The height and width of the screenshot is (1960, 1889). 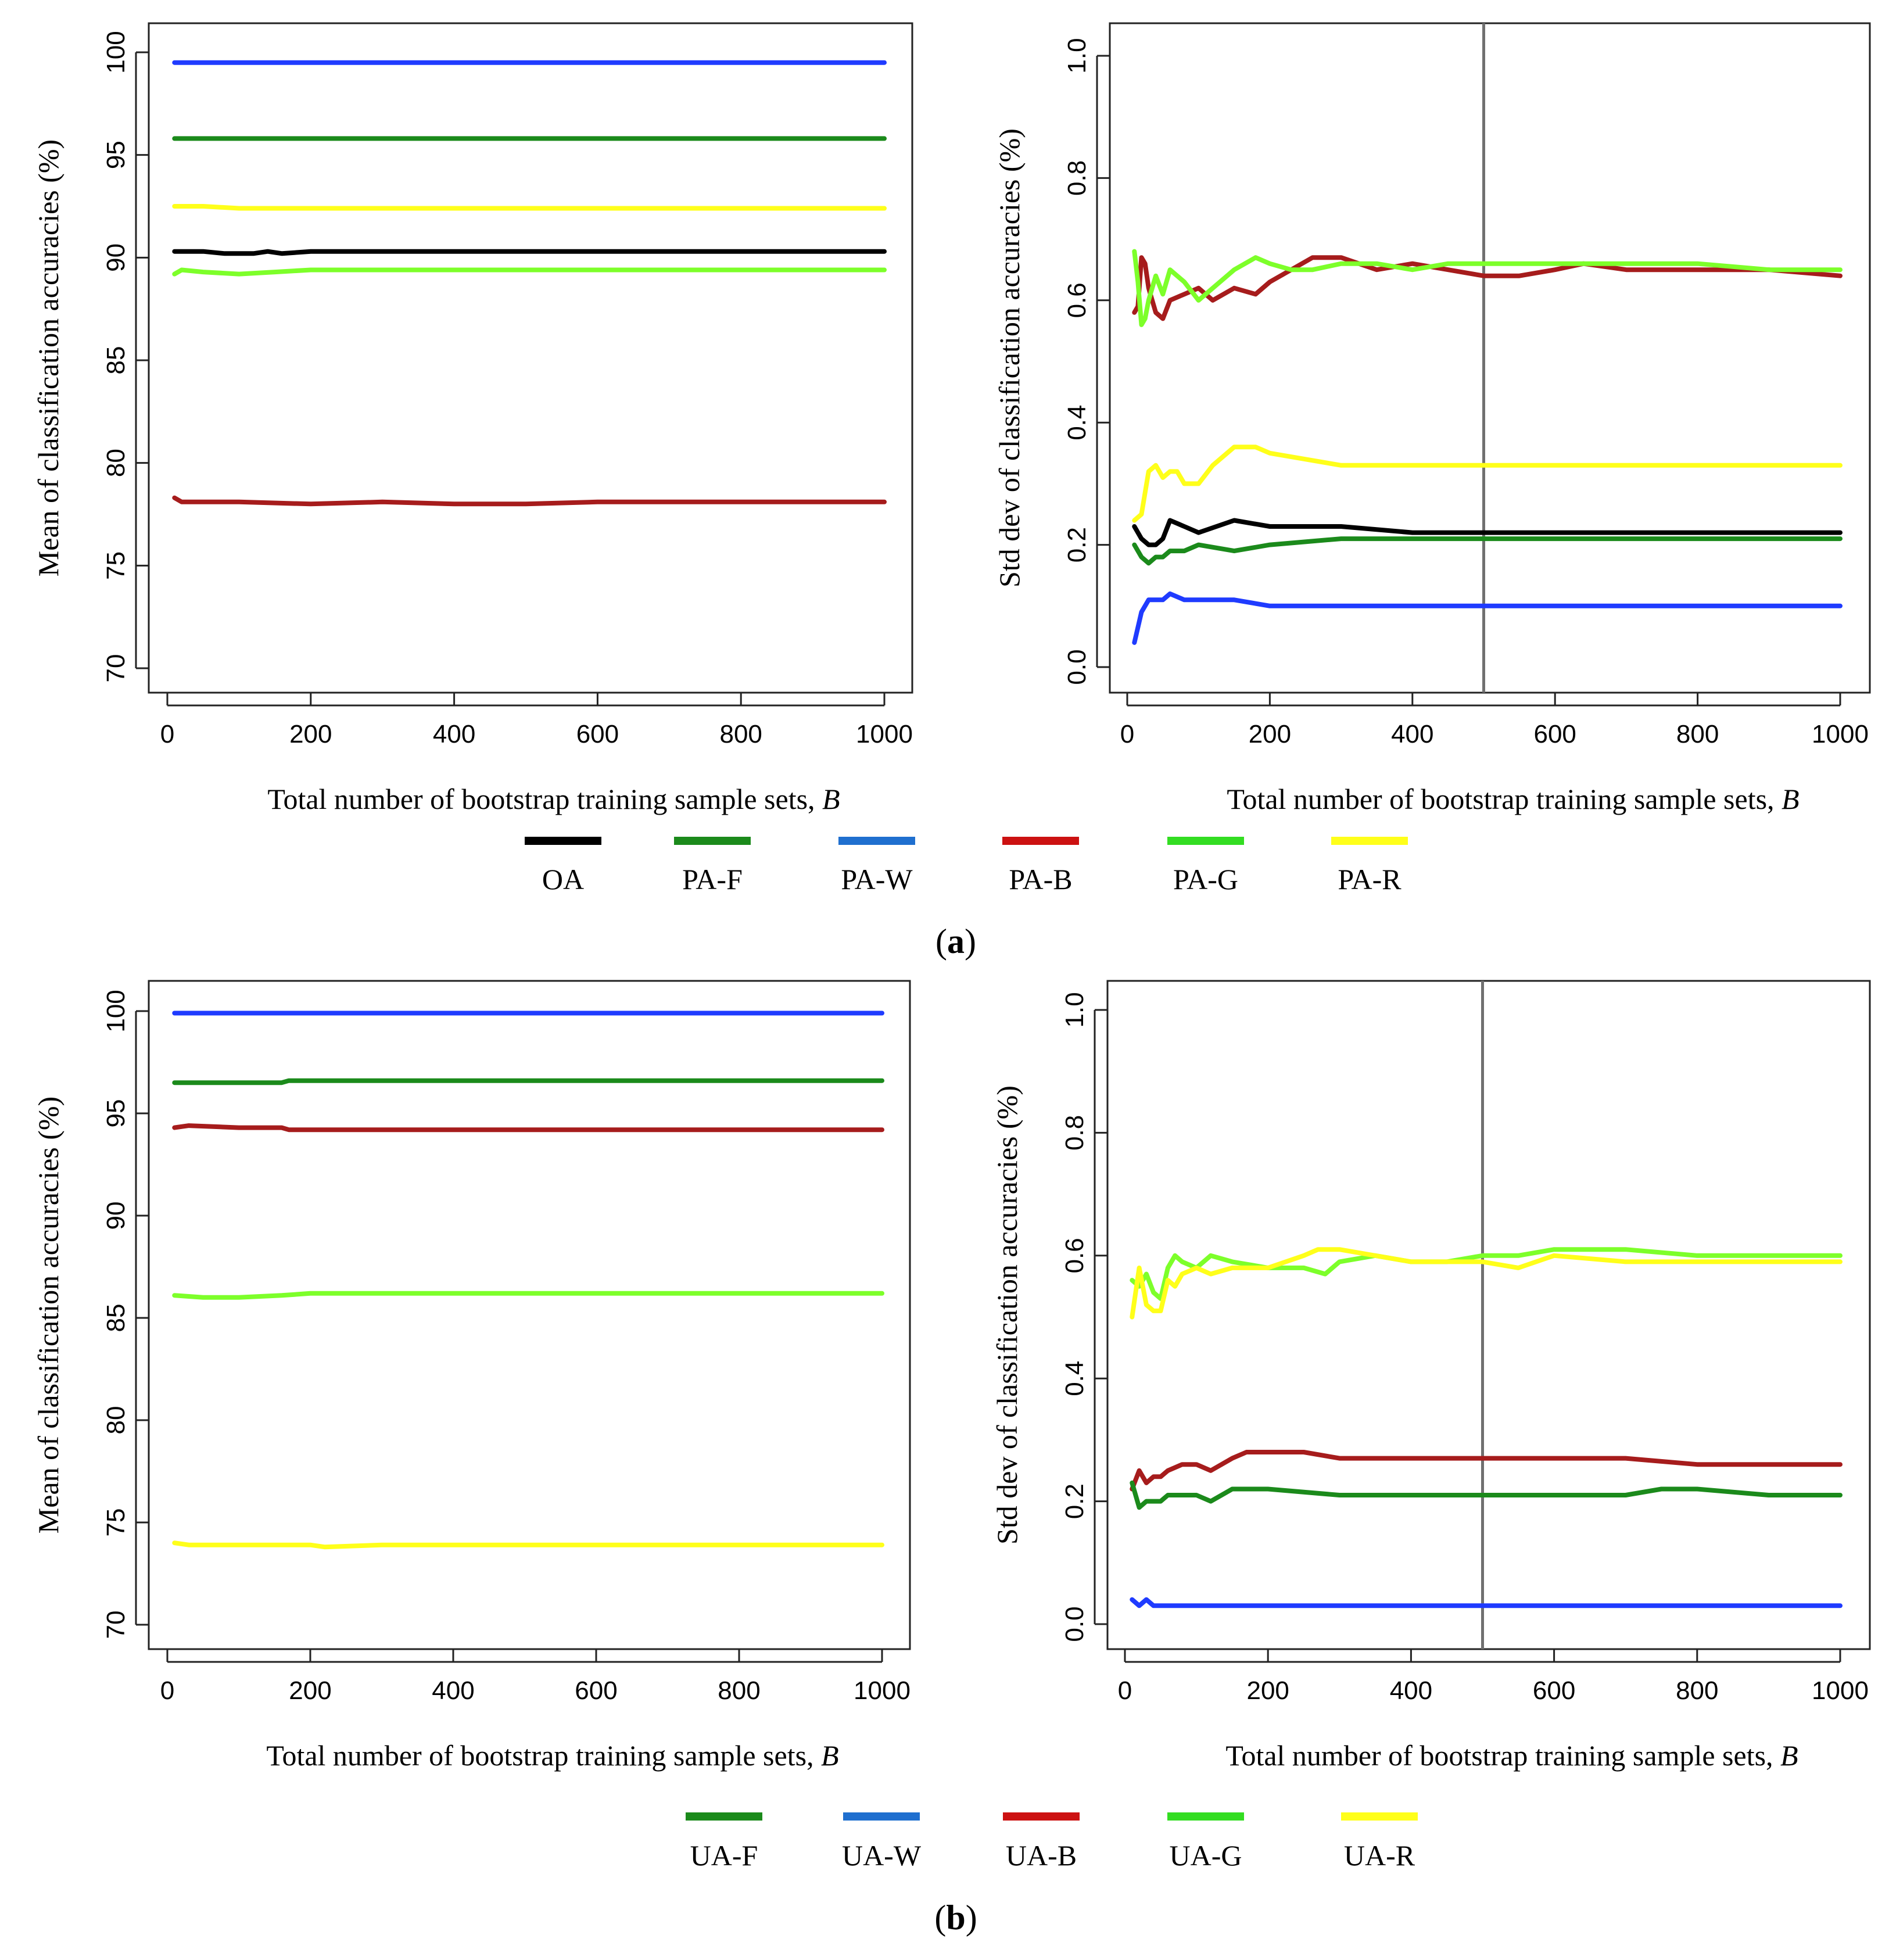 I want to click on series-line-ua-w, so click(x=1486, y=1603).